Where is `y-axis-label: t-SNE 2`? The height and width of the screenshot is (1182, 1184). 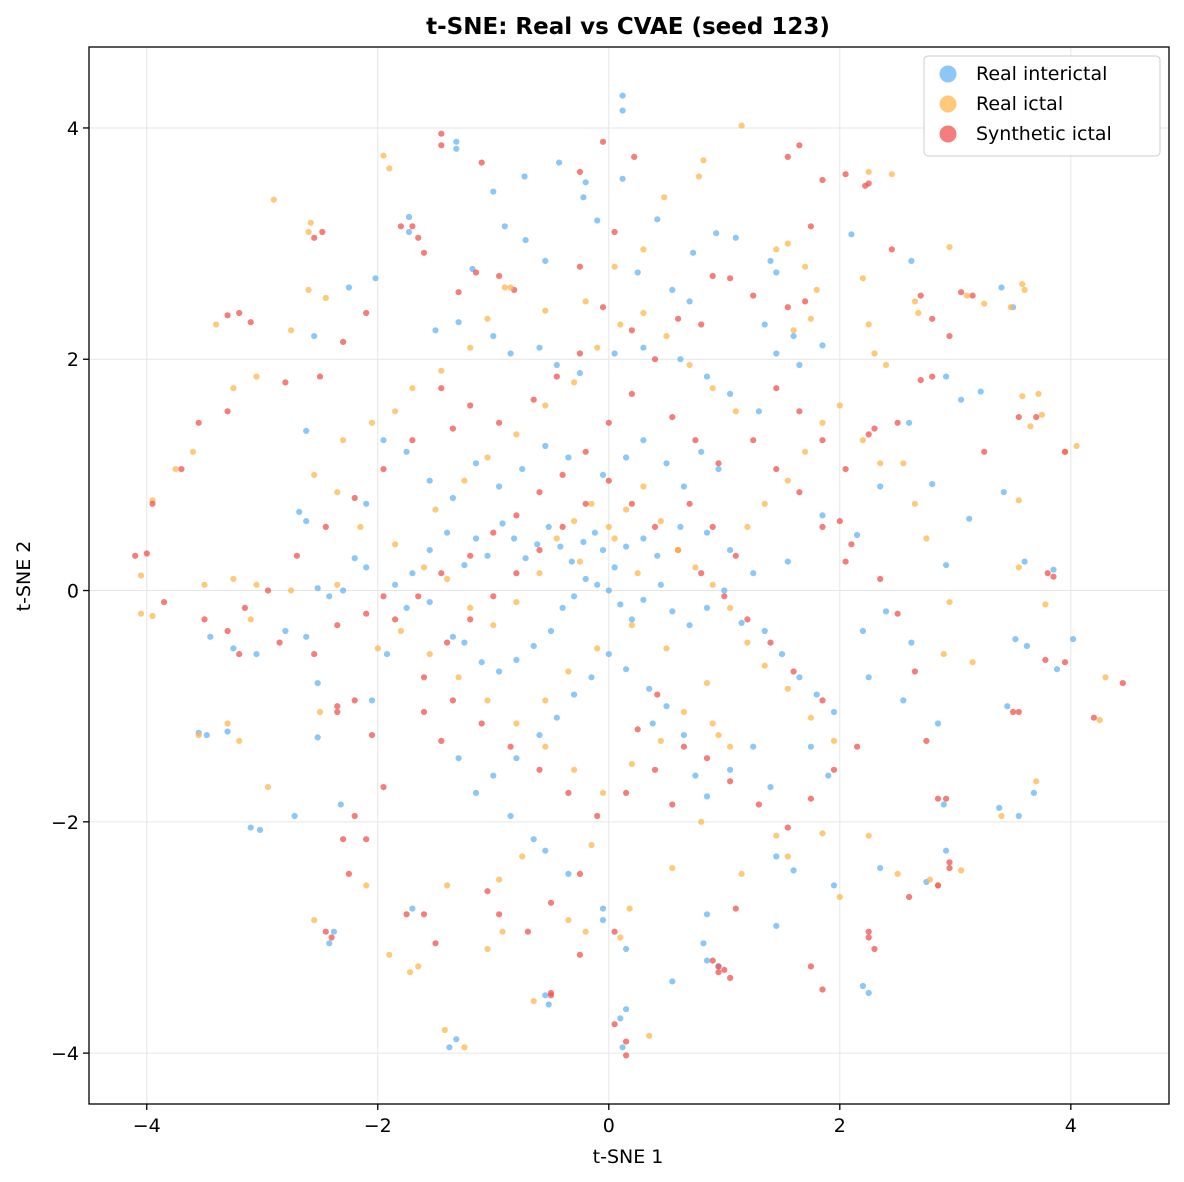 y-axis-label: t-SNE 2 is located at coordinates (24, 576).